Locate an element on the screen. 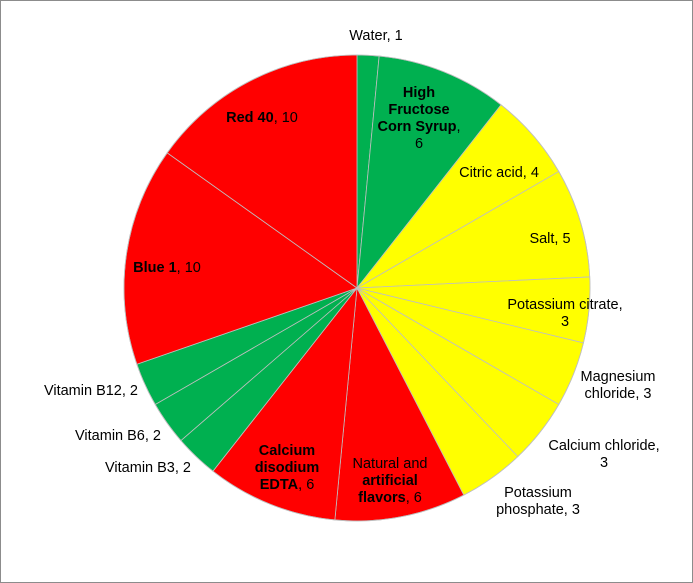  label-vitamin-b12: Vitamin B12, 2 is located at coordinates (91, 391).